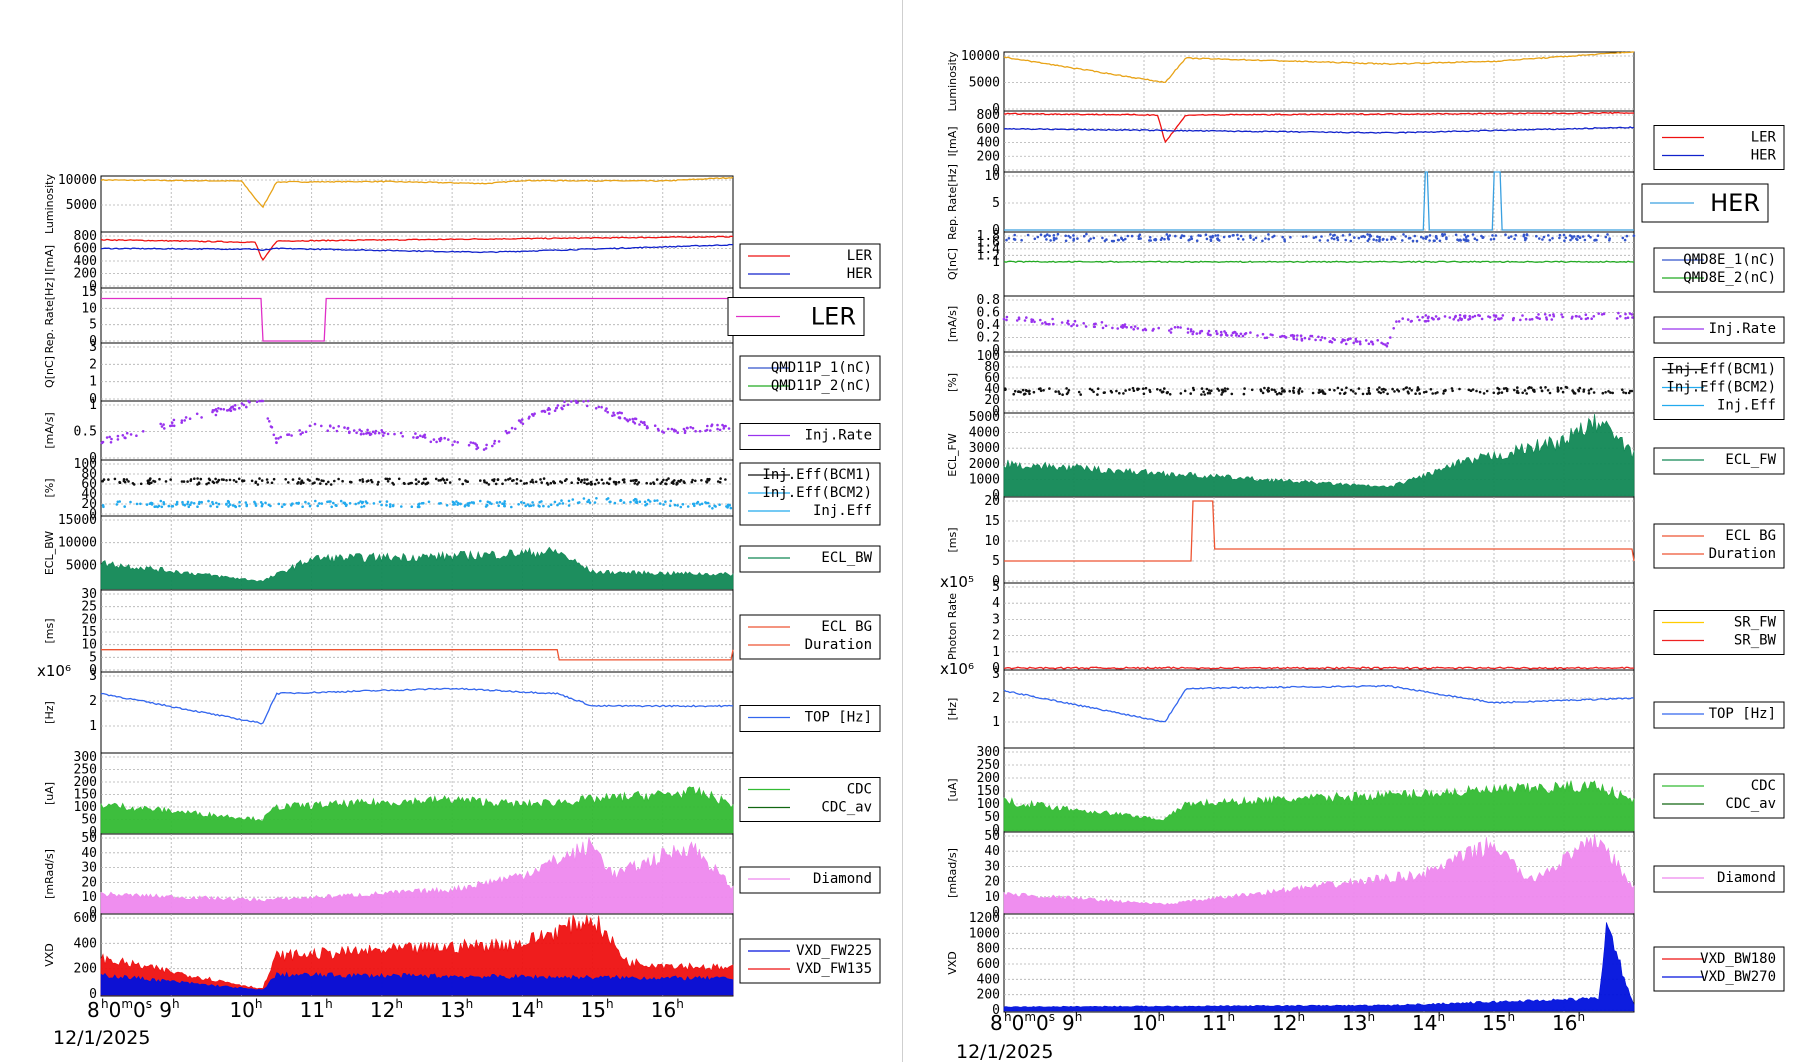  What do you see at coordinates (85, 432) in the screenshot?
I see `y-tick-label: 0.5` at bounding box center [85, 432].